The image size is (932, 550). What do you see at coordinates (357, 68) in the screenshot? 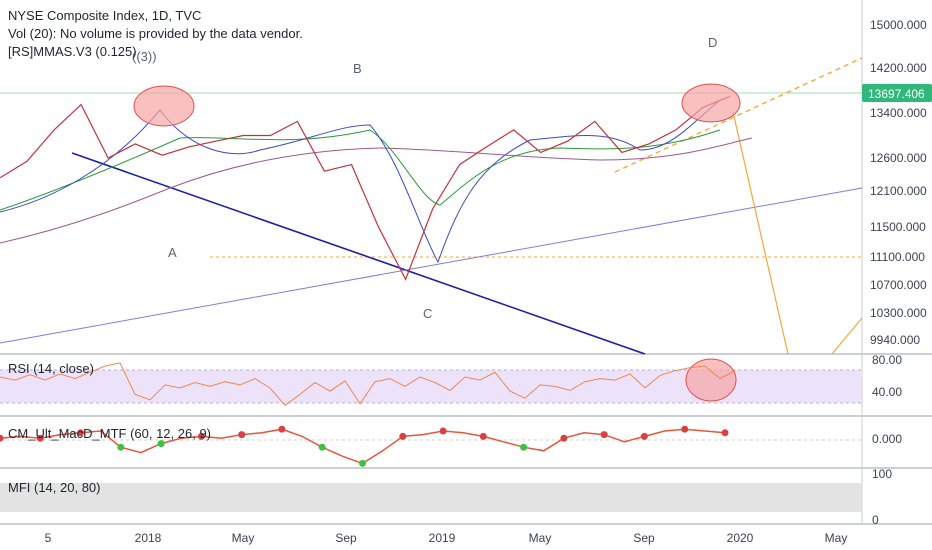
I see `wave-label-b: B` at bounding box center [357, 68].